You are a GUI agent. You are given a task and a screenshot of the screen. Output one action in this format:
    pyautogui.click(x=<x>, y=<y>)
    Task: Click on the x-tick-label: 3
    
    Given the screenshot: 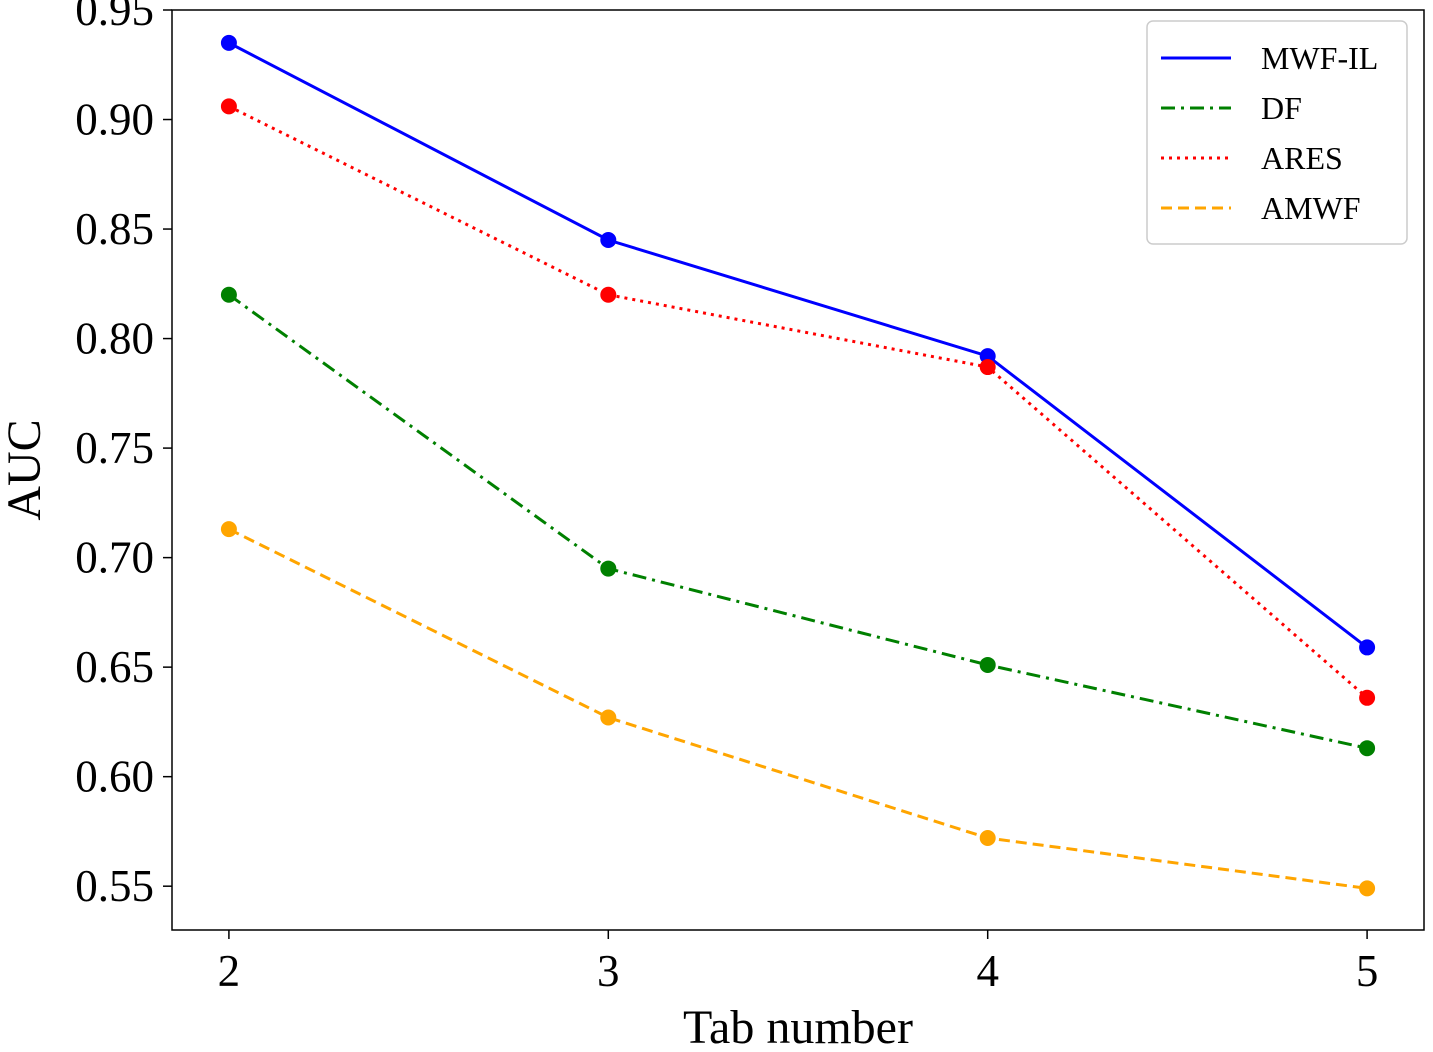 What is the action you would take?
    pyautogui.click(x=608, y=971)
    